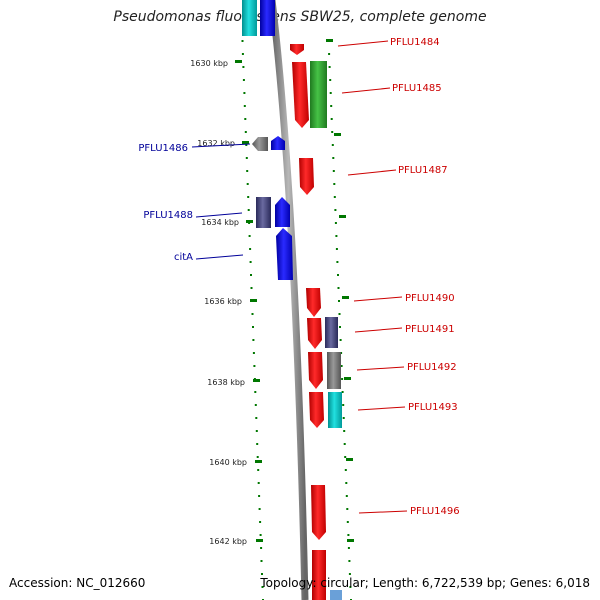  Describe the element at coordinates (430, 298) in the screenshot. I see `gene-label-pflu1490: PFLU1490` at that location.